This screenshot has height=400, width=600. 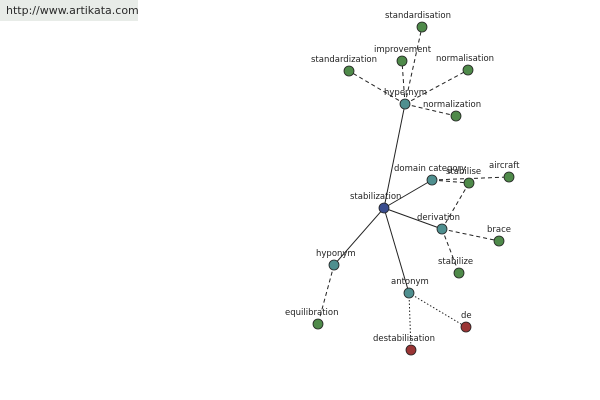 I want to click on edge-derivation-to-stabilize, so click(x=450, y=251).